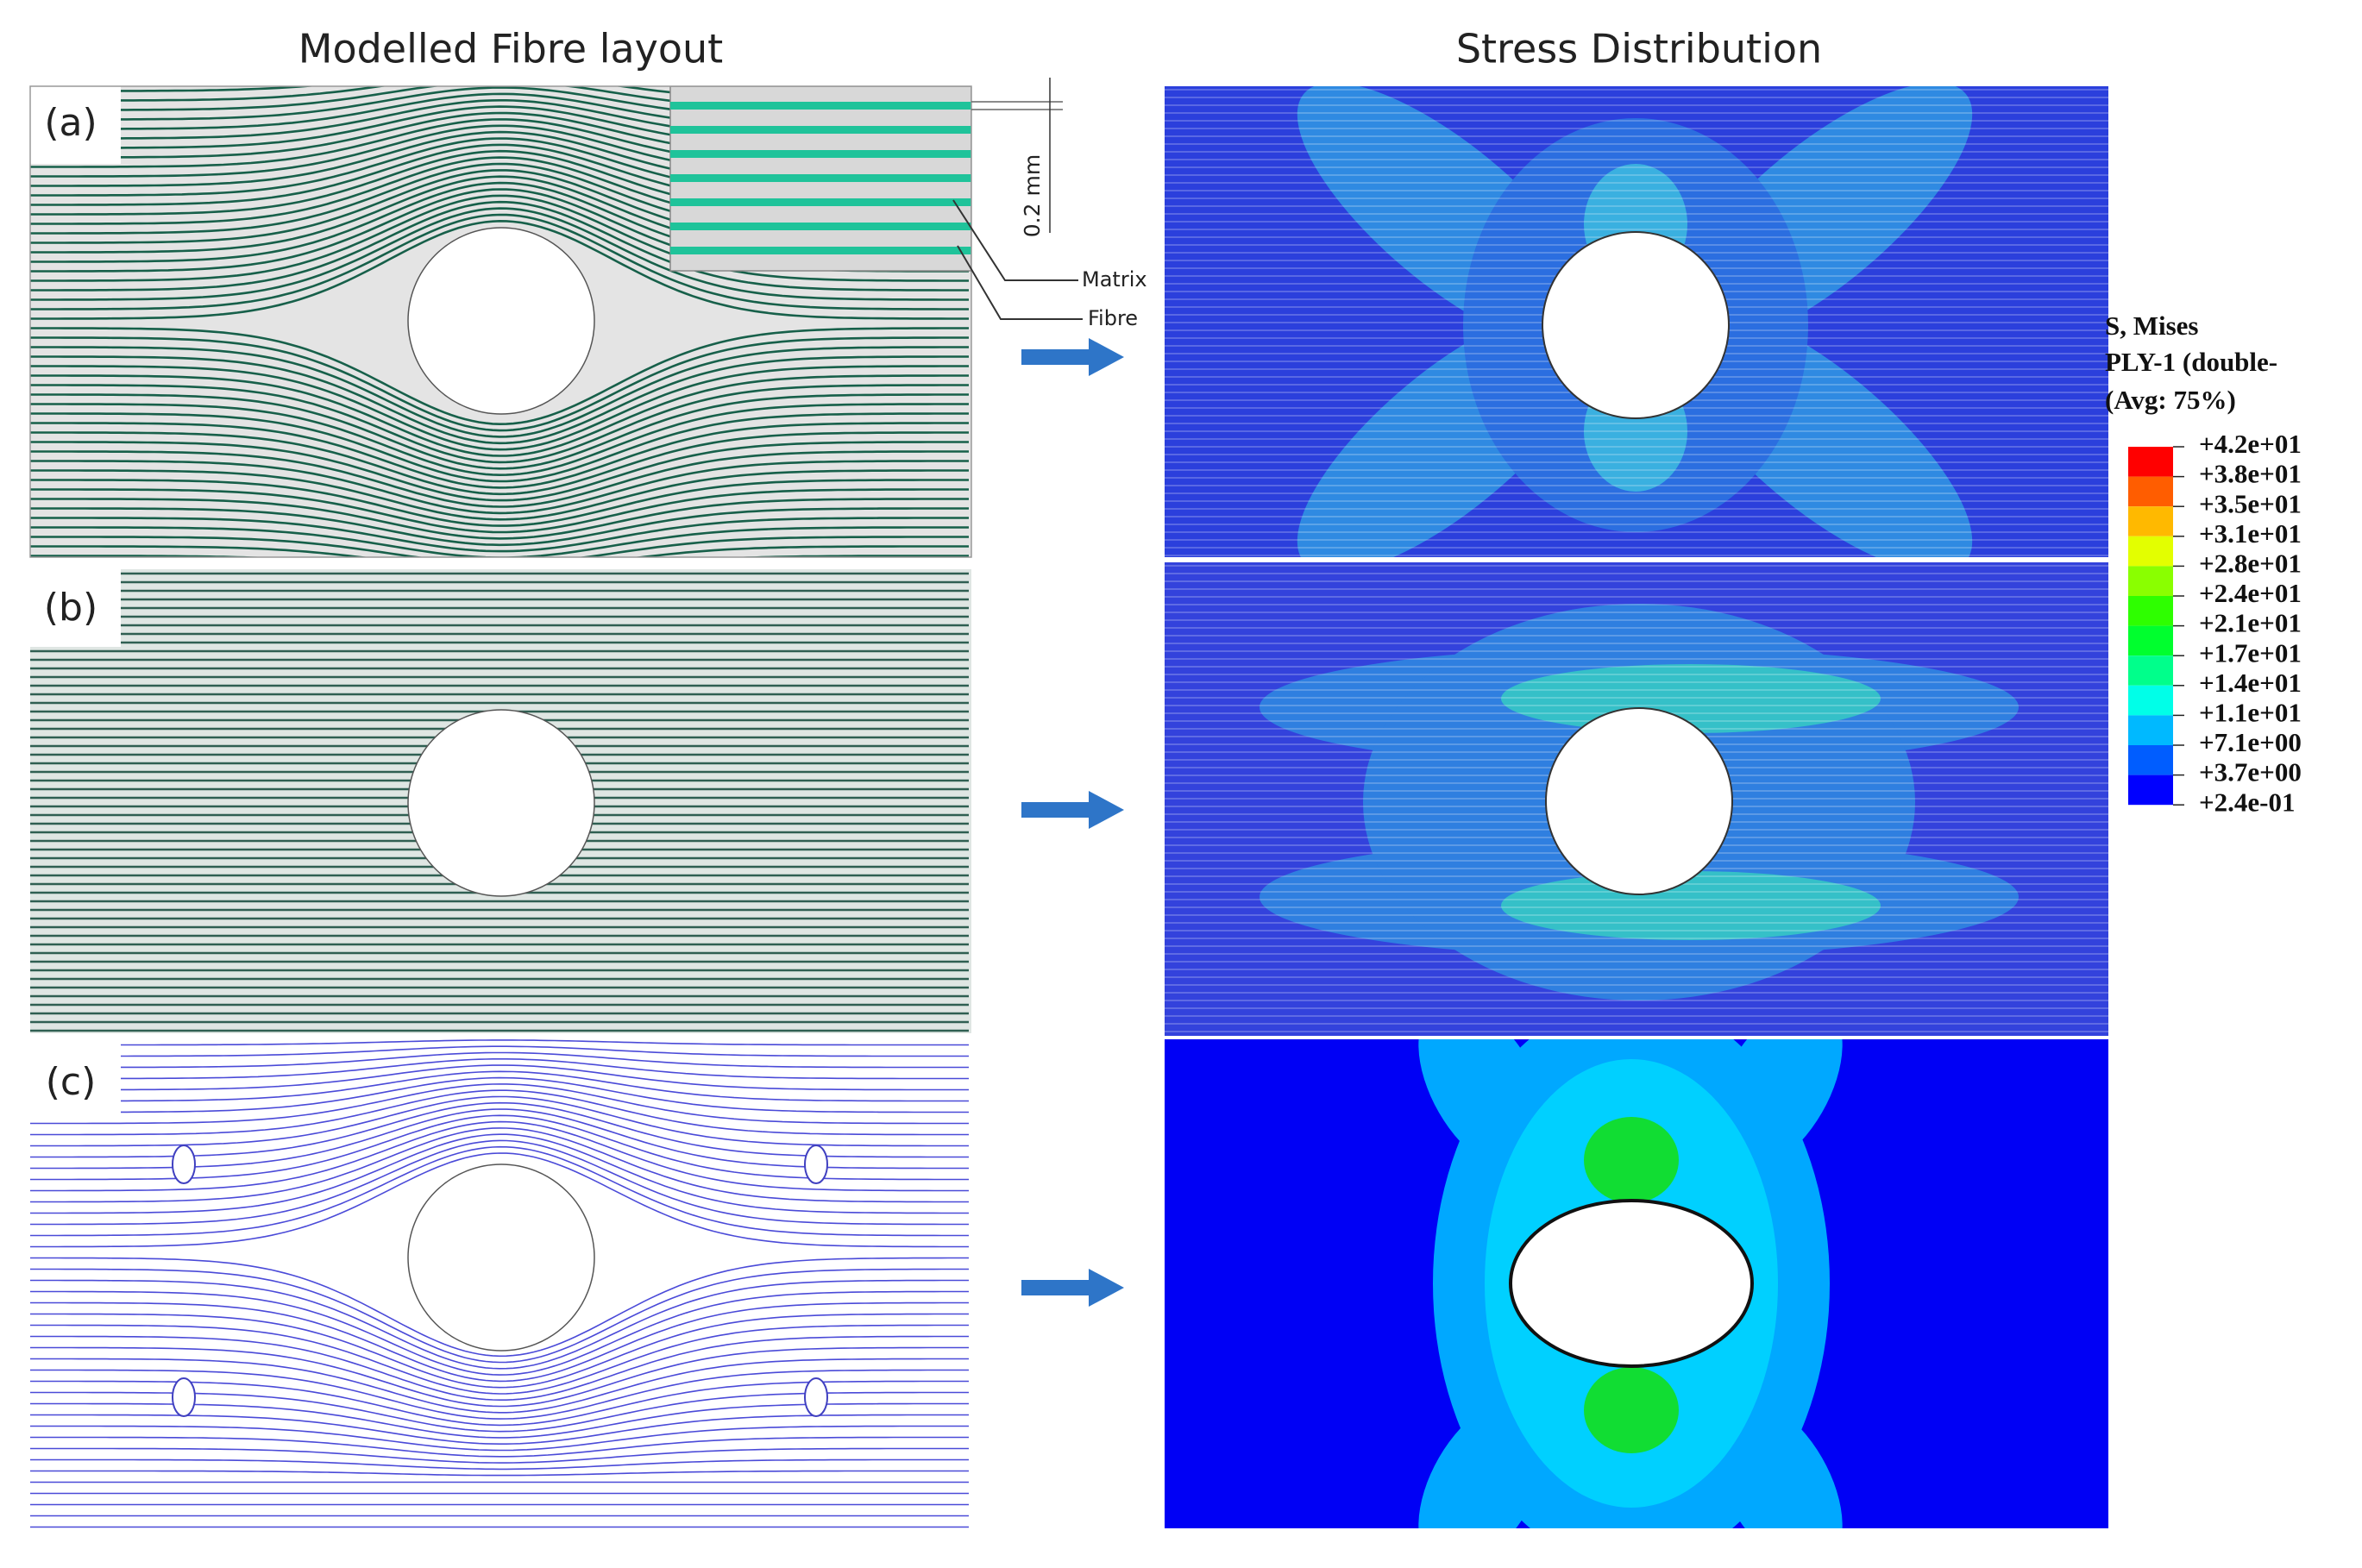  I want to click on panel-label: (c), so click(71, 1082).